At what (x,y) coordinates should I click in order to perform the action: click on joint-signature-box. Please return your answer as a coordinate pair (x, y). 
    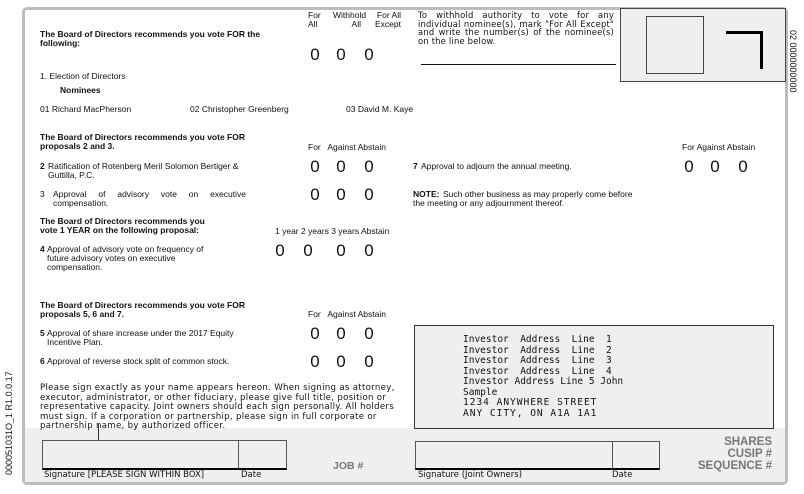
    Looking at the image, I should click on (514, 455).